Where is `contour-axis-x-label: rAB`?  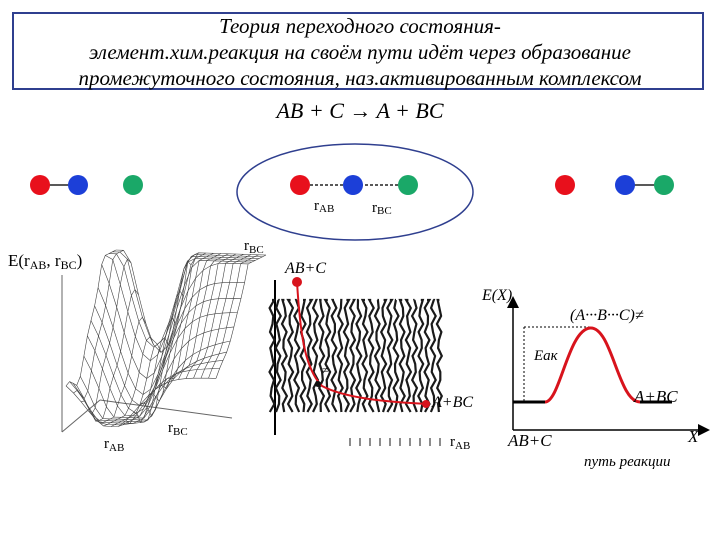 contour-axis-x-label: rAB is located at coordinates (460, 443).